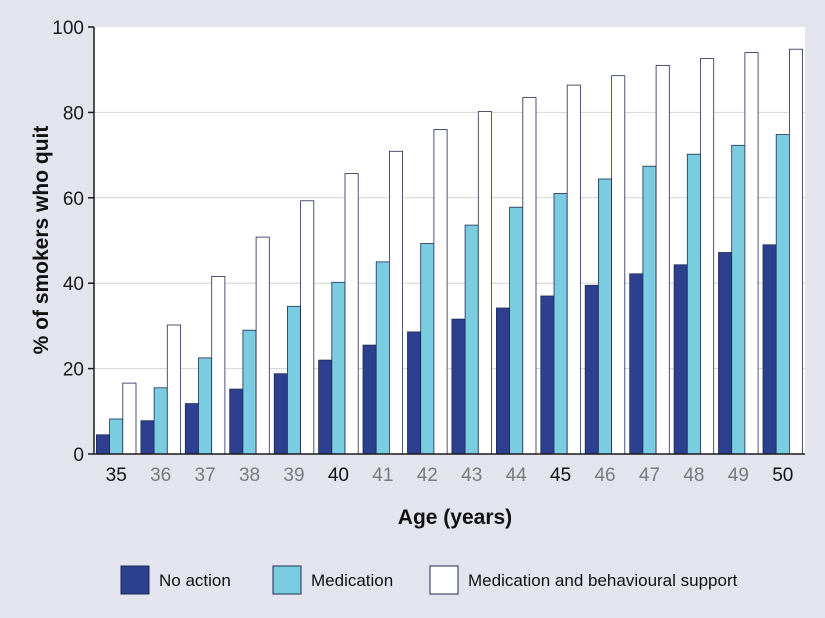 The image size is (825, 618). What do you see at coordinates (41, 240) in the screenshot?
I see `y-axis-title: % of smokers who quit` at bounding box center [41, 240].